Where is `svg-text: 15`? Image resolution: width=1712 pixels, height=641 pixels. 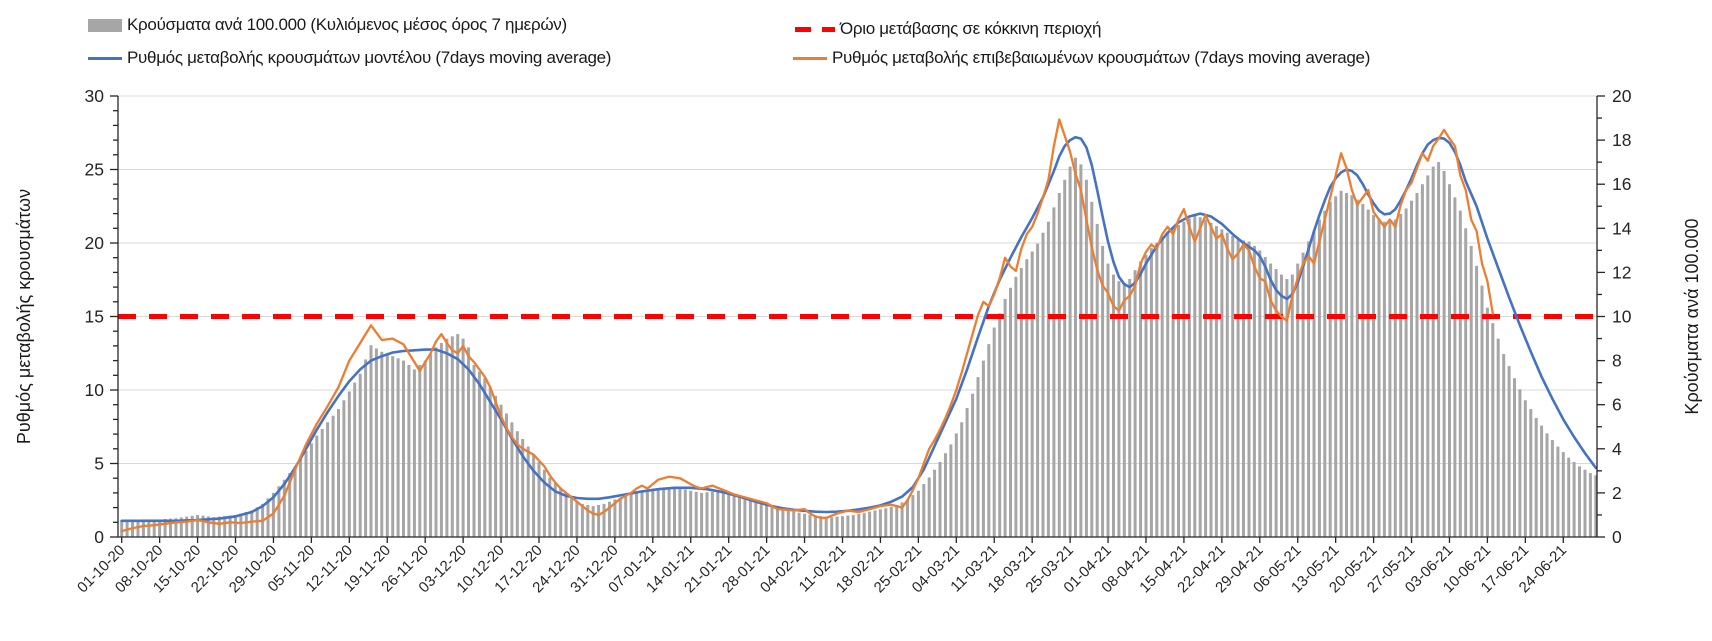
svg-text: 15 is located at coordinates (94, 317).